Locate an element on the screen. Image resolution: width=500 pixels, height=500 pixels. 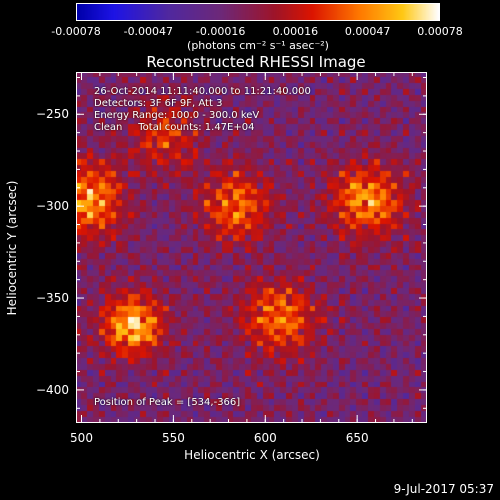
chart-title: Reconstructed RHESSI Image is located at coordinates (256, 62).